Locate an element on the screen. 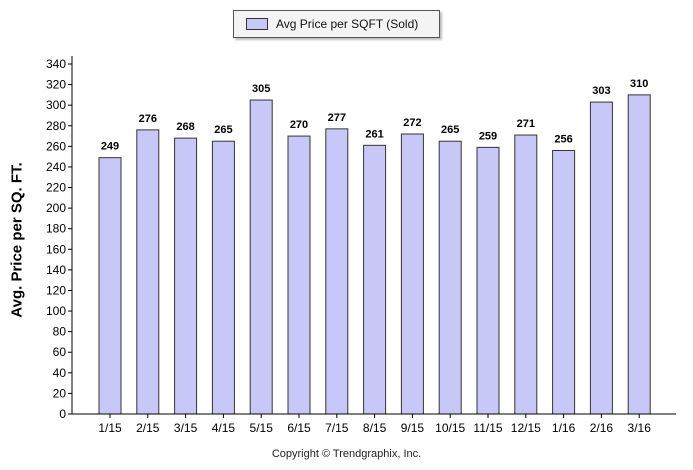  chart-legend: Avg Price per SQFT (Sold) is located at coordinates (336, 24).